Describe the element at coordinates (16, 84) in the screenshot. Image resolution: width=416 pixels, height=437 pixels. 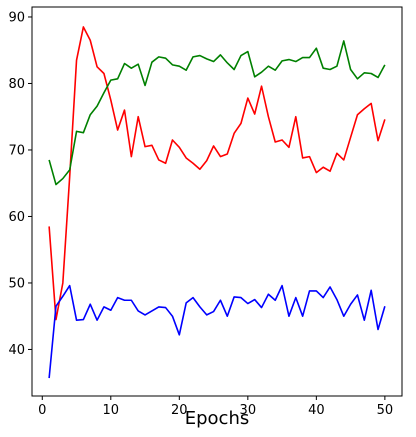
I see `y-tick-label: 80` at that location.